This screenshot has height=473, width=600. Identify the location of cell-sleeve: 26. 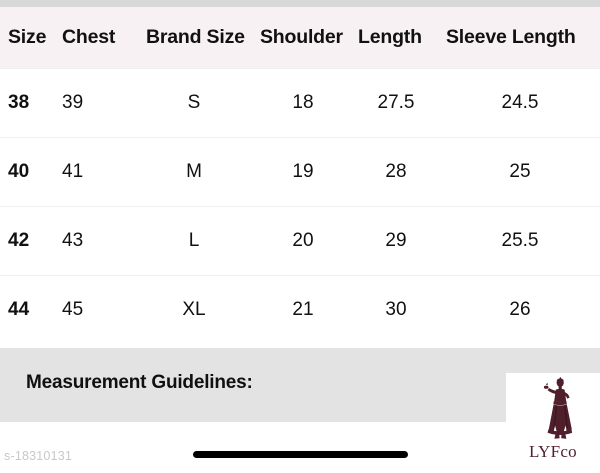
(520, 309).